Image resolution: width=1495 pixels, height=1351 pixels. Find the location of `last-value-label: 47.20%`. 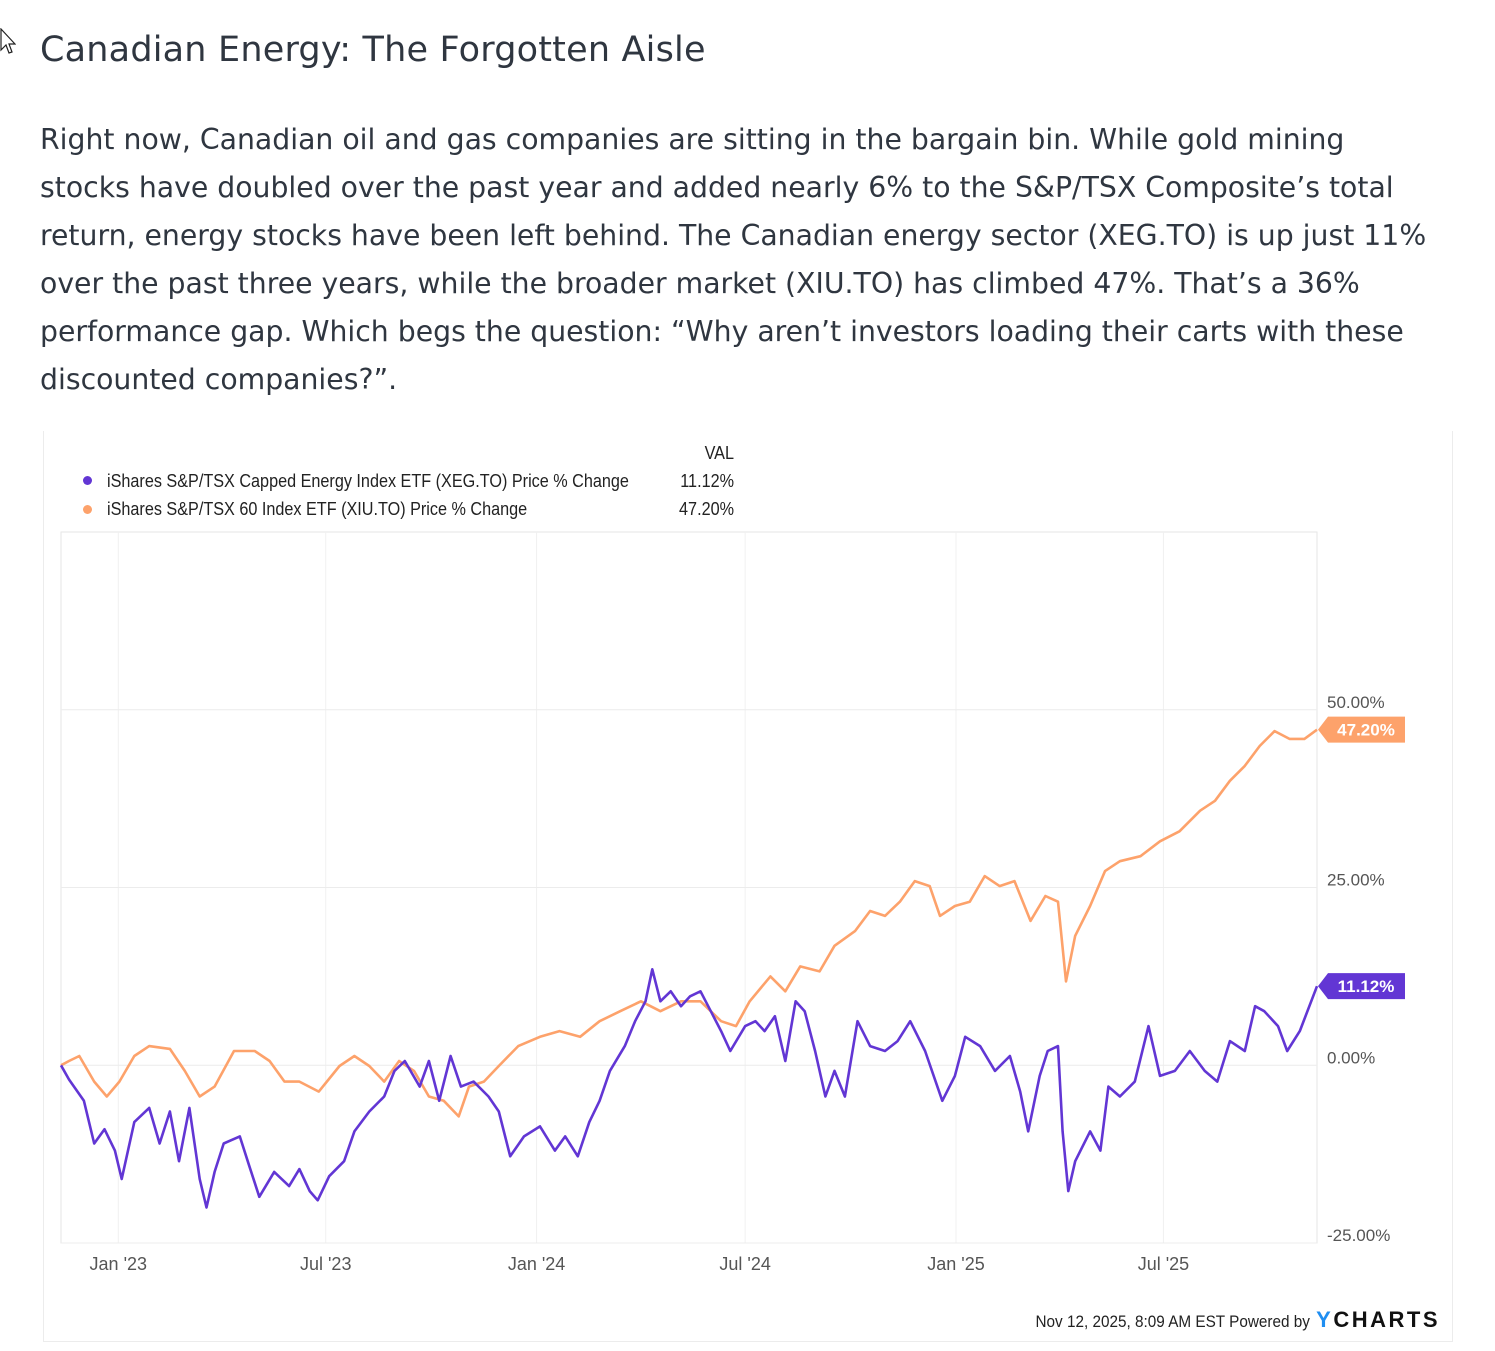

last-value-label: 47.20% is located at coordinates (1366, 730).